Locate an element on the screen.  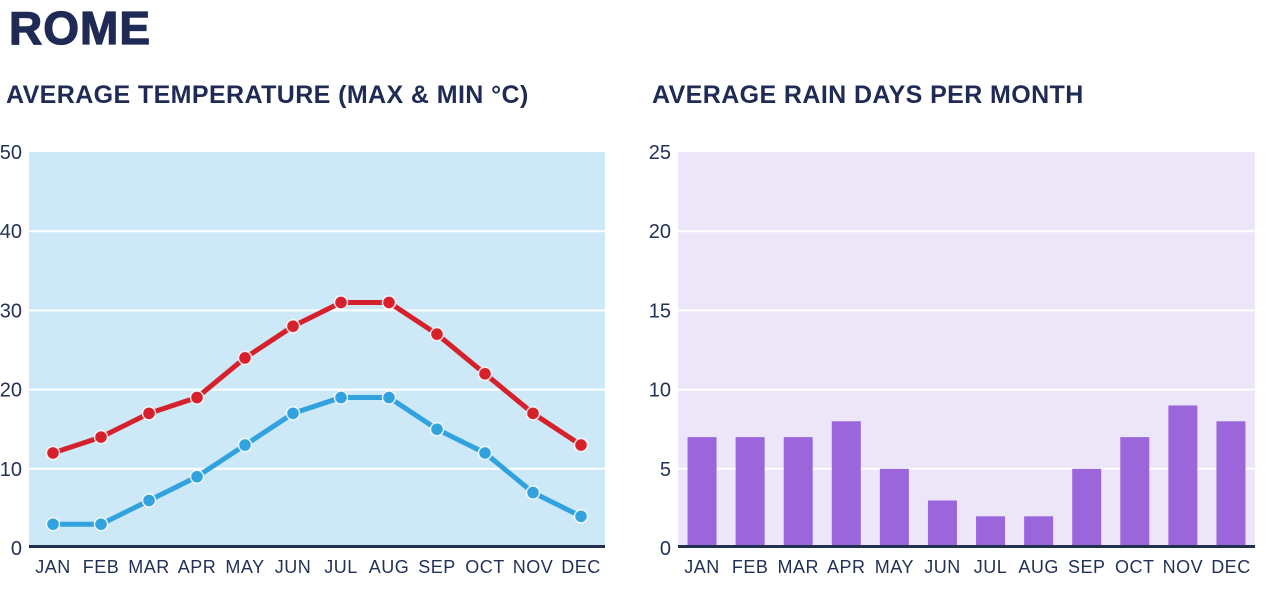
rain-bar-jun is located at coordinates (942, 524).